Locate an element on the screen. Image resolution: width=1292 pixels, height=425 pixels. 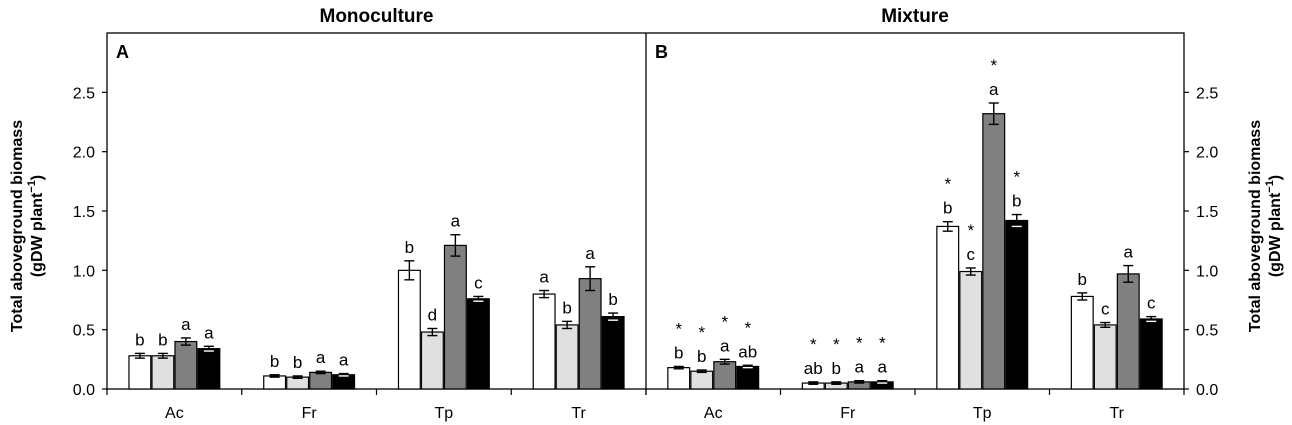
y-tick-label: 2.0 is located at coordinates (1207, 153).